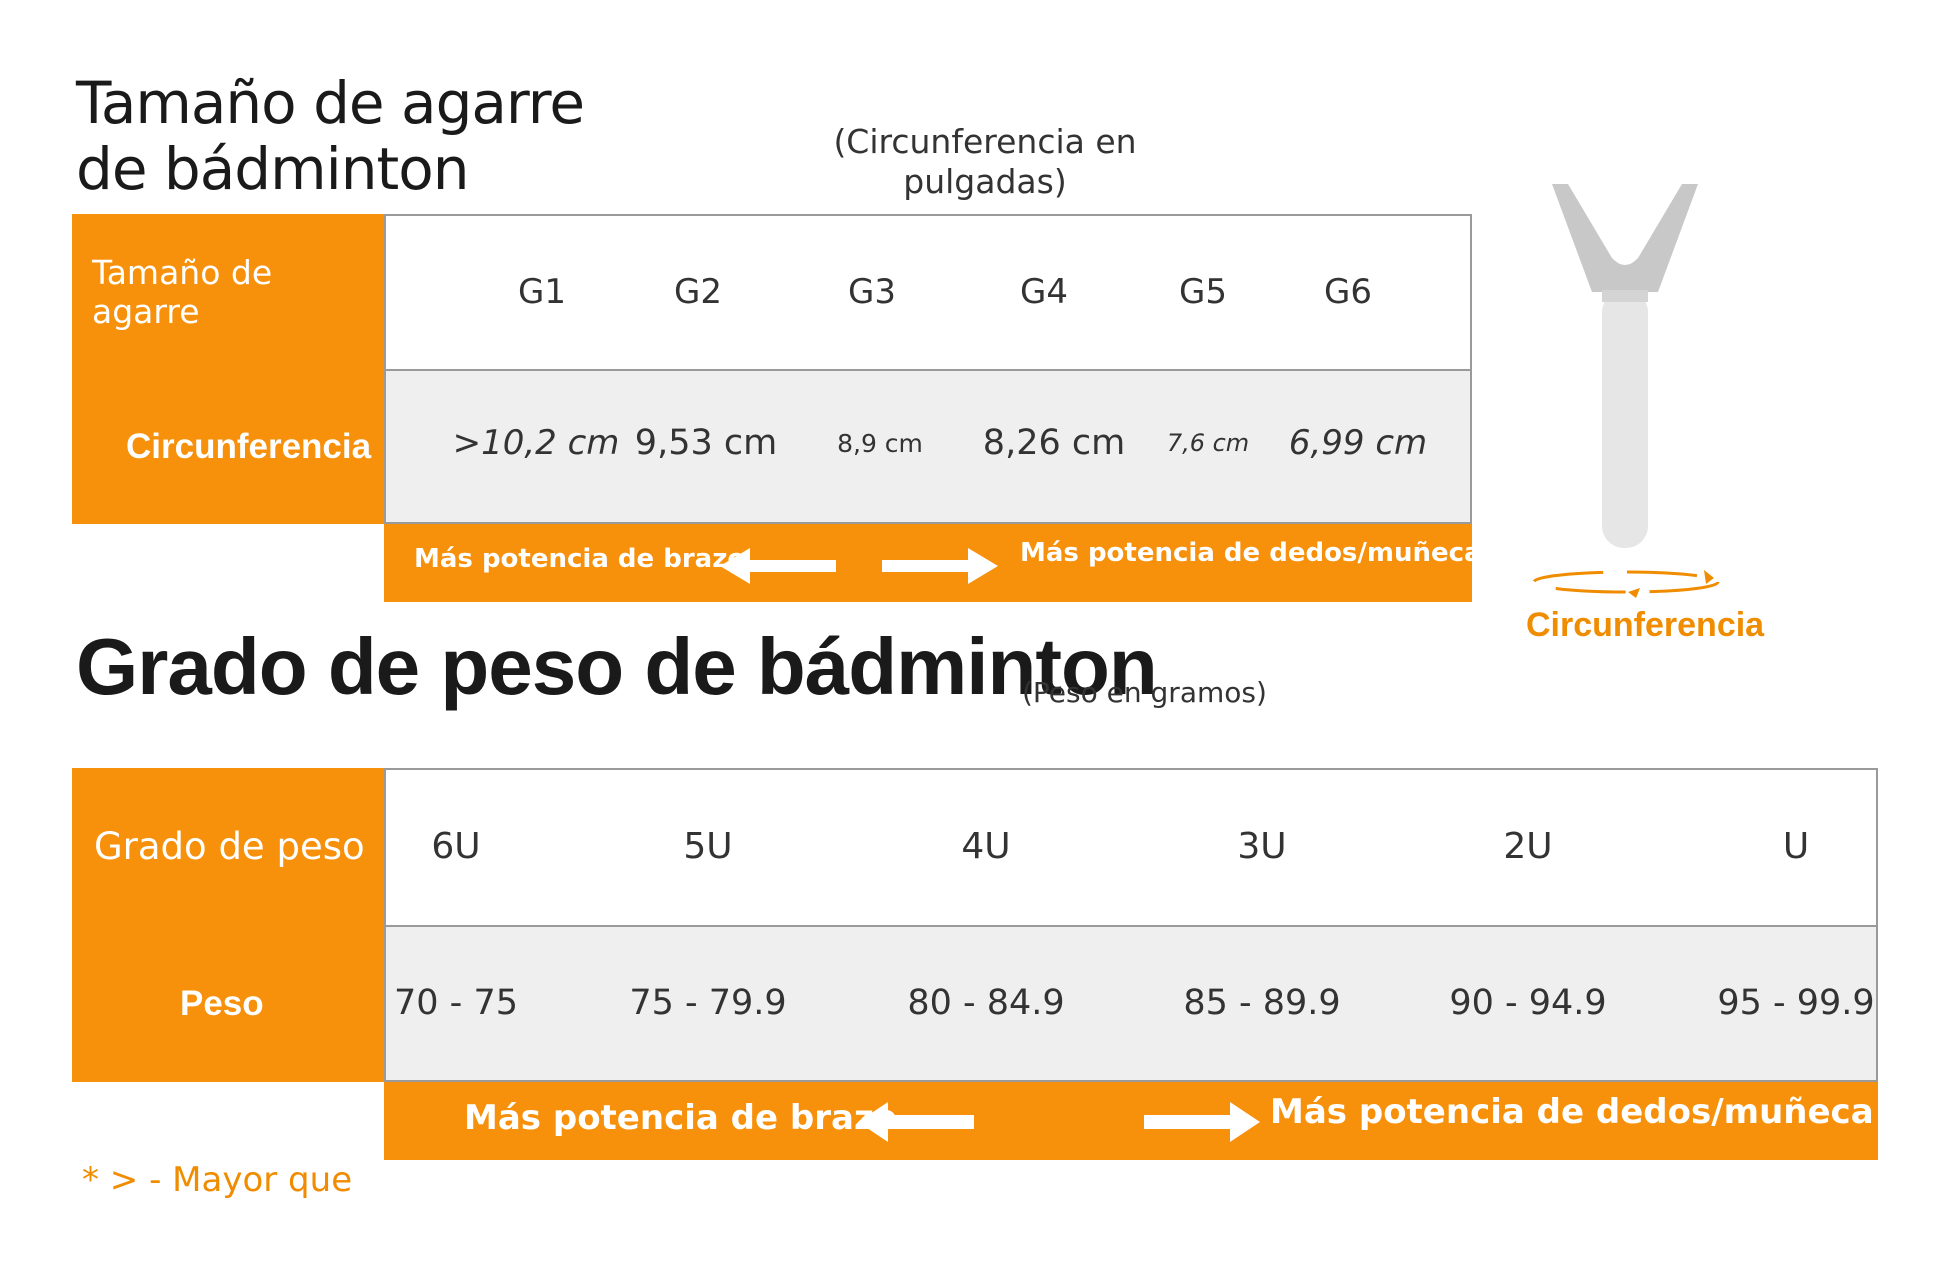  I want to click on grip-size-g6: G6, so click(1348, 292).